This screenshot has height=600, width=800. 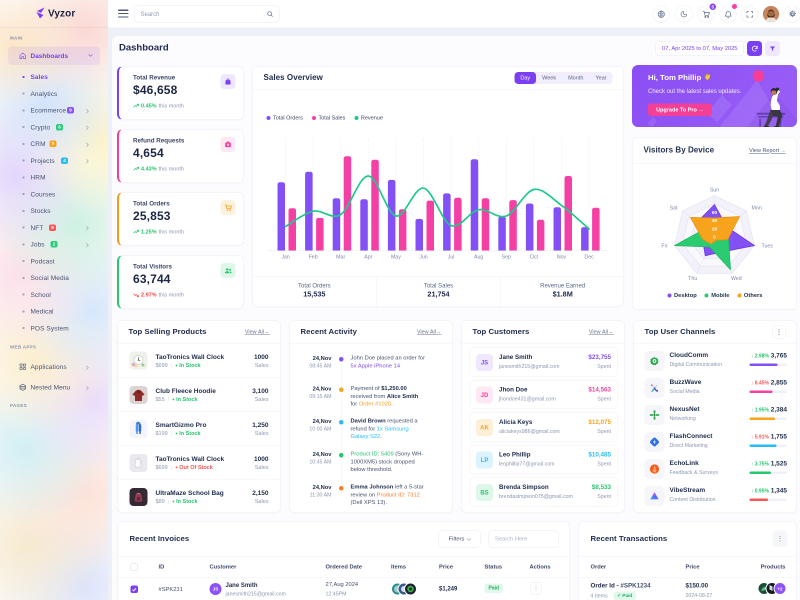 What do you see at coordinates (664, 247) in the screenshot?
I see `svg-text: Fri` at bounding box center [664, 247].